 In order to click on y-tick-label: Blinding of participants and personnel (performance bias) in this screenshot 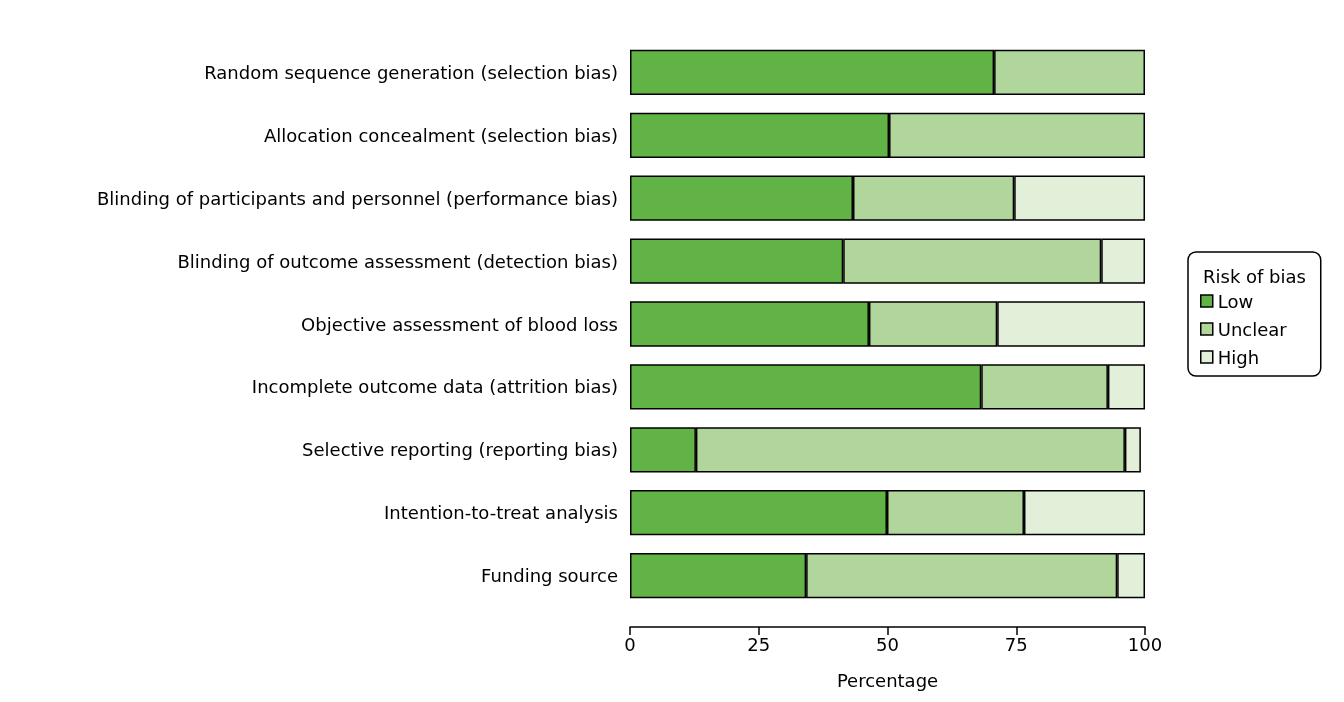, I will do `click(357, 198)`.